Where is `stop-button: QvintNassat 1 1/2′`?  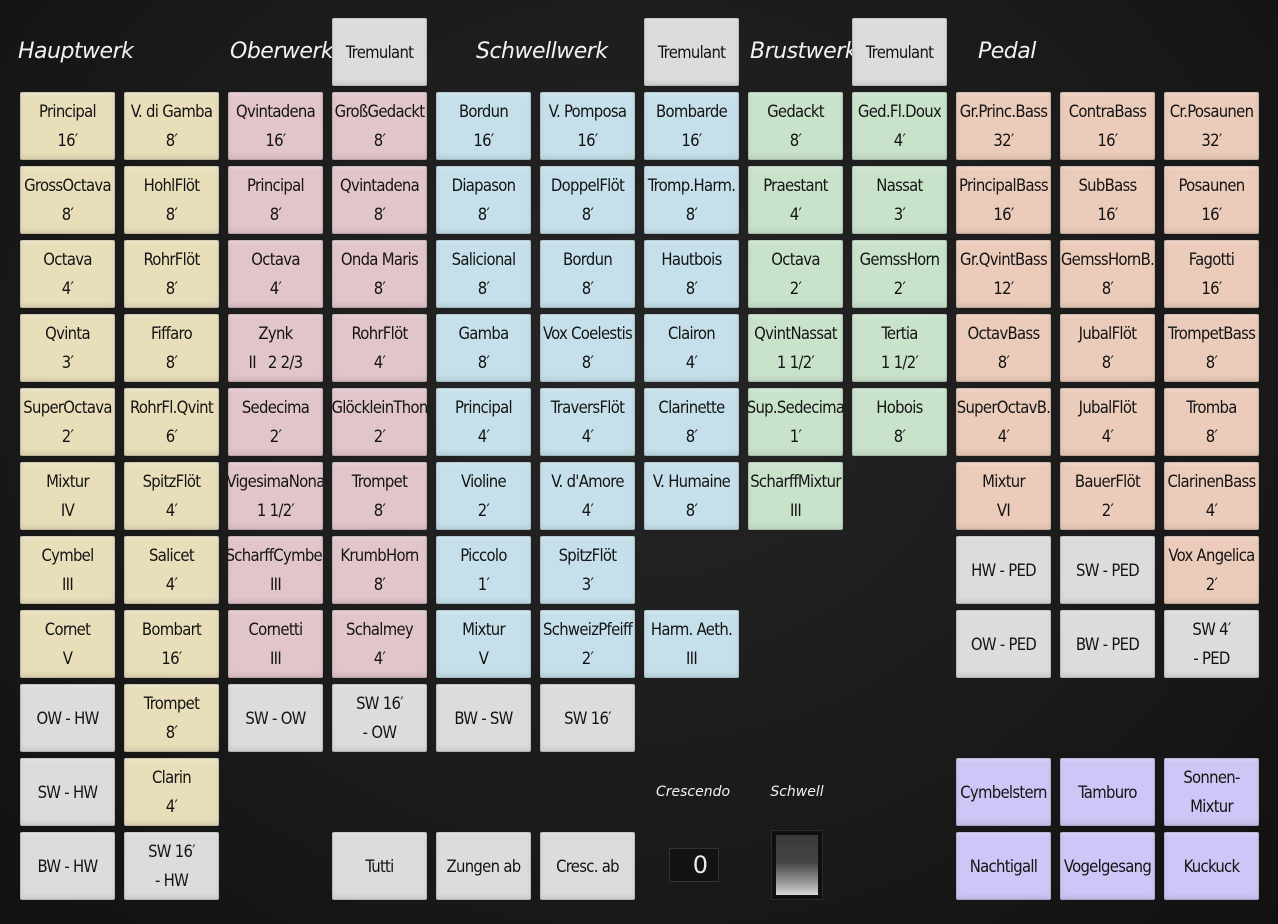
stop-button: QvintNassat 1 1/2′ is located at coordinates (795, 348).